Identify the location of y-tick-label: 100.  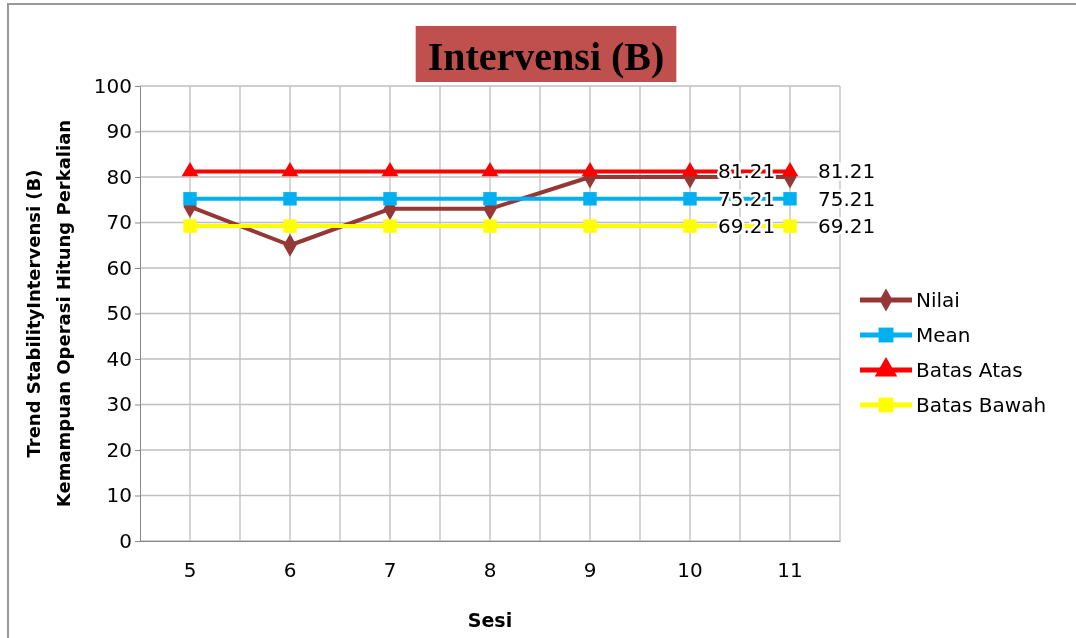
(112, 85).